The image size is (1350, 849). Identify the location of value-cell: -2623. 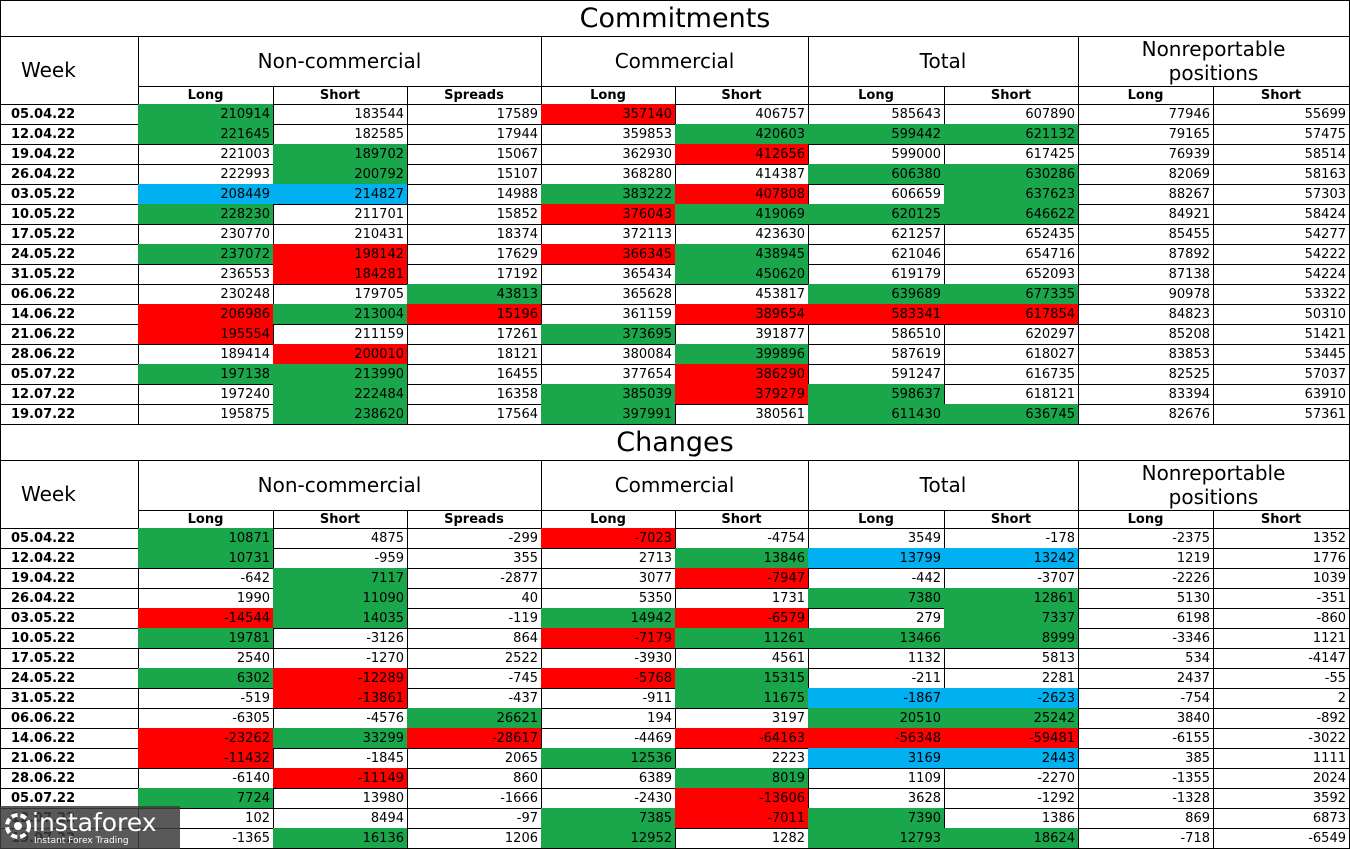
(1011, 698).